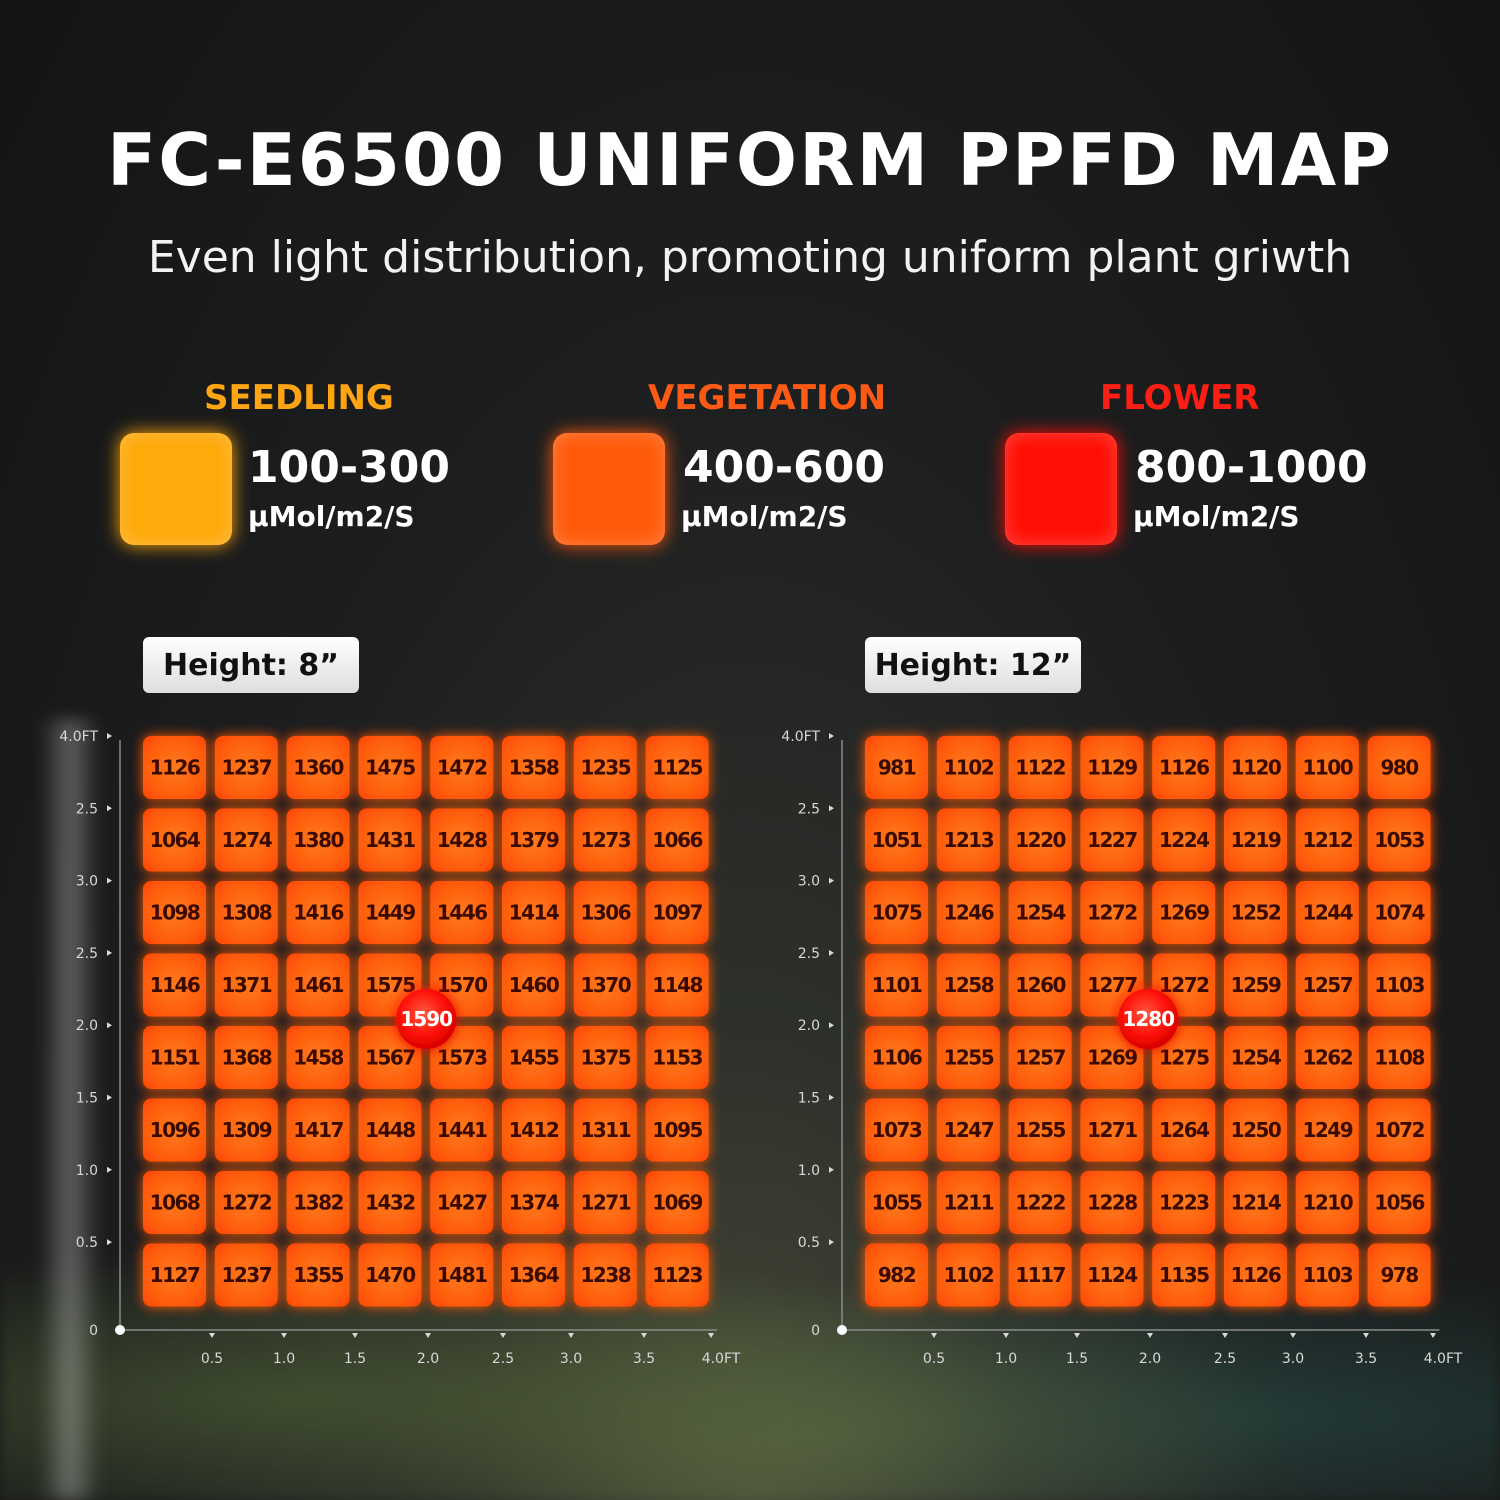 This screenshot has width=1500, height=1500. I want to click on heatmap-cell-value: 1269, so click(1184, 913).